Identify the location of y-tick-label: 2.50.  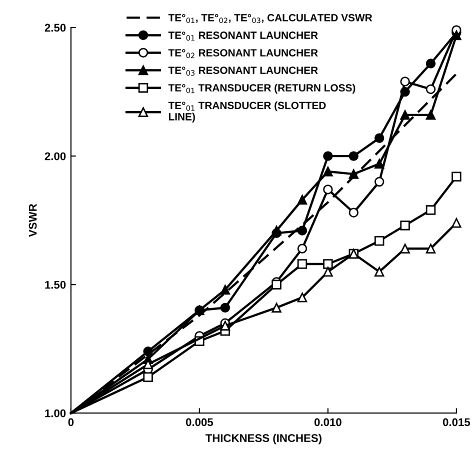
(55, 28).